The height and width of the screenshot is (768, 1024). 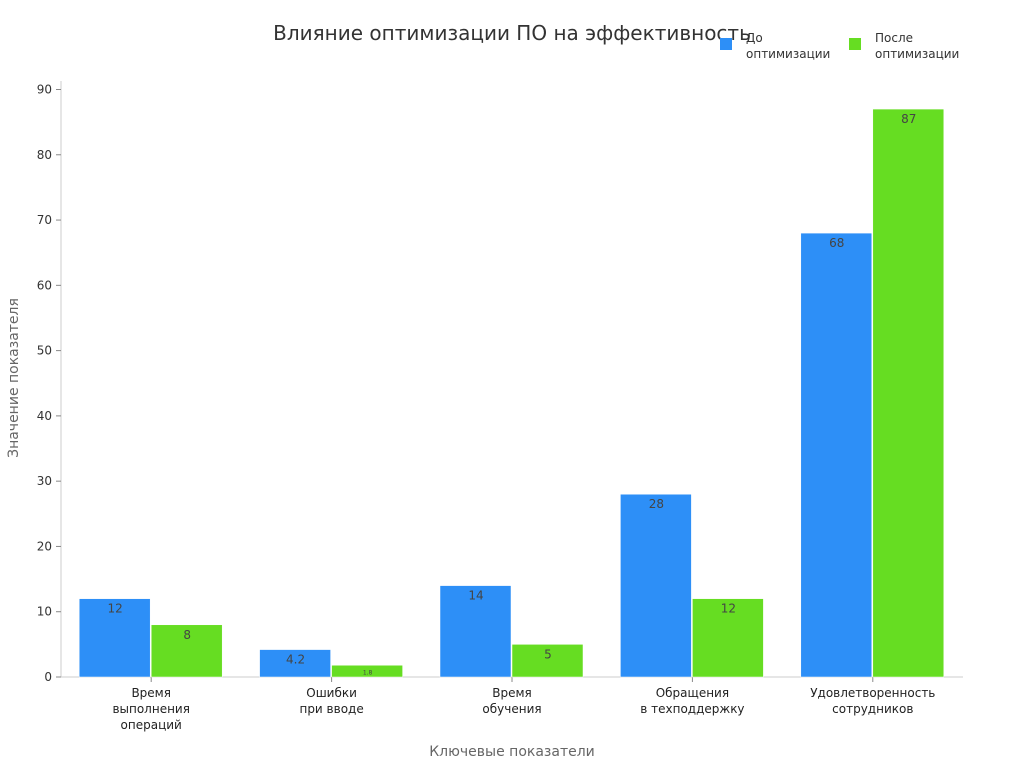 What do you see at coordinates (295, 660) in the screenshot?
I see `bar-value-label: 4.2` at bounding box center [295, 660].